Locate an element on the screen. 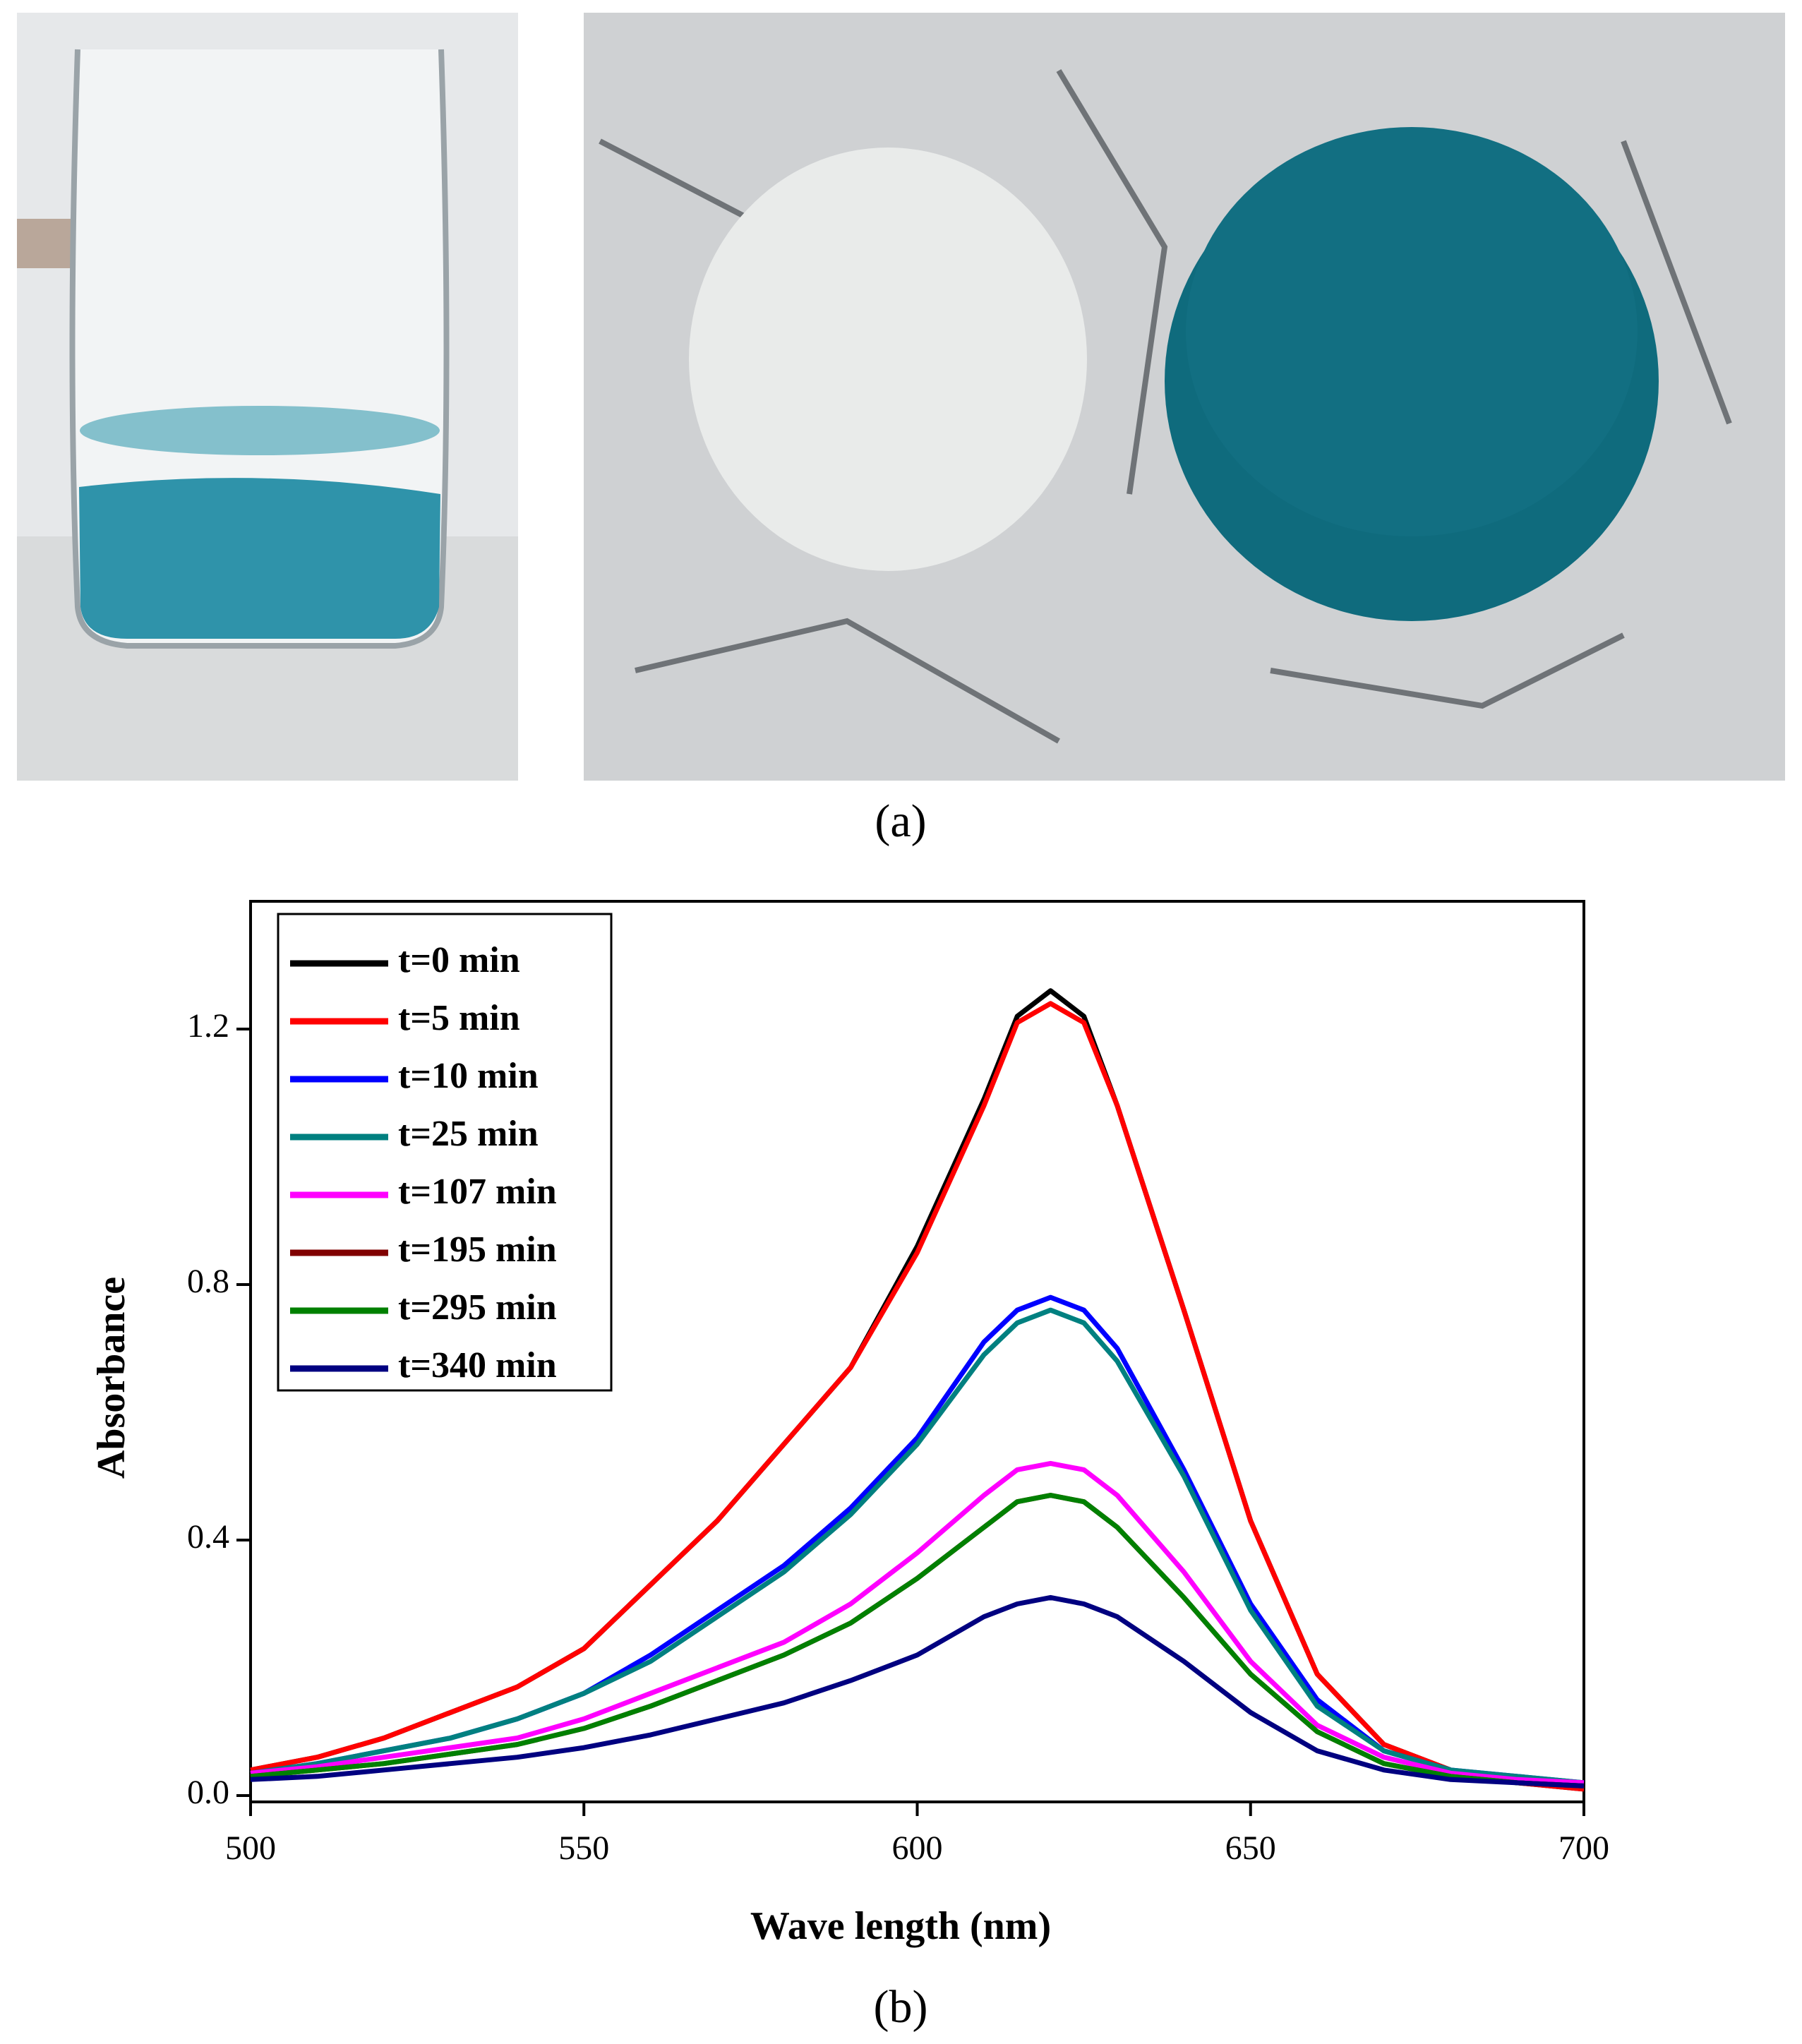  x-tick-label: 500 is located at coordinates (250, 1848).